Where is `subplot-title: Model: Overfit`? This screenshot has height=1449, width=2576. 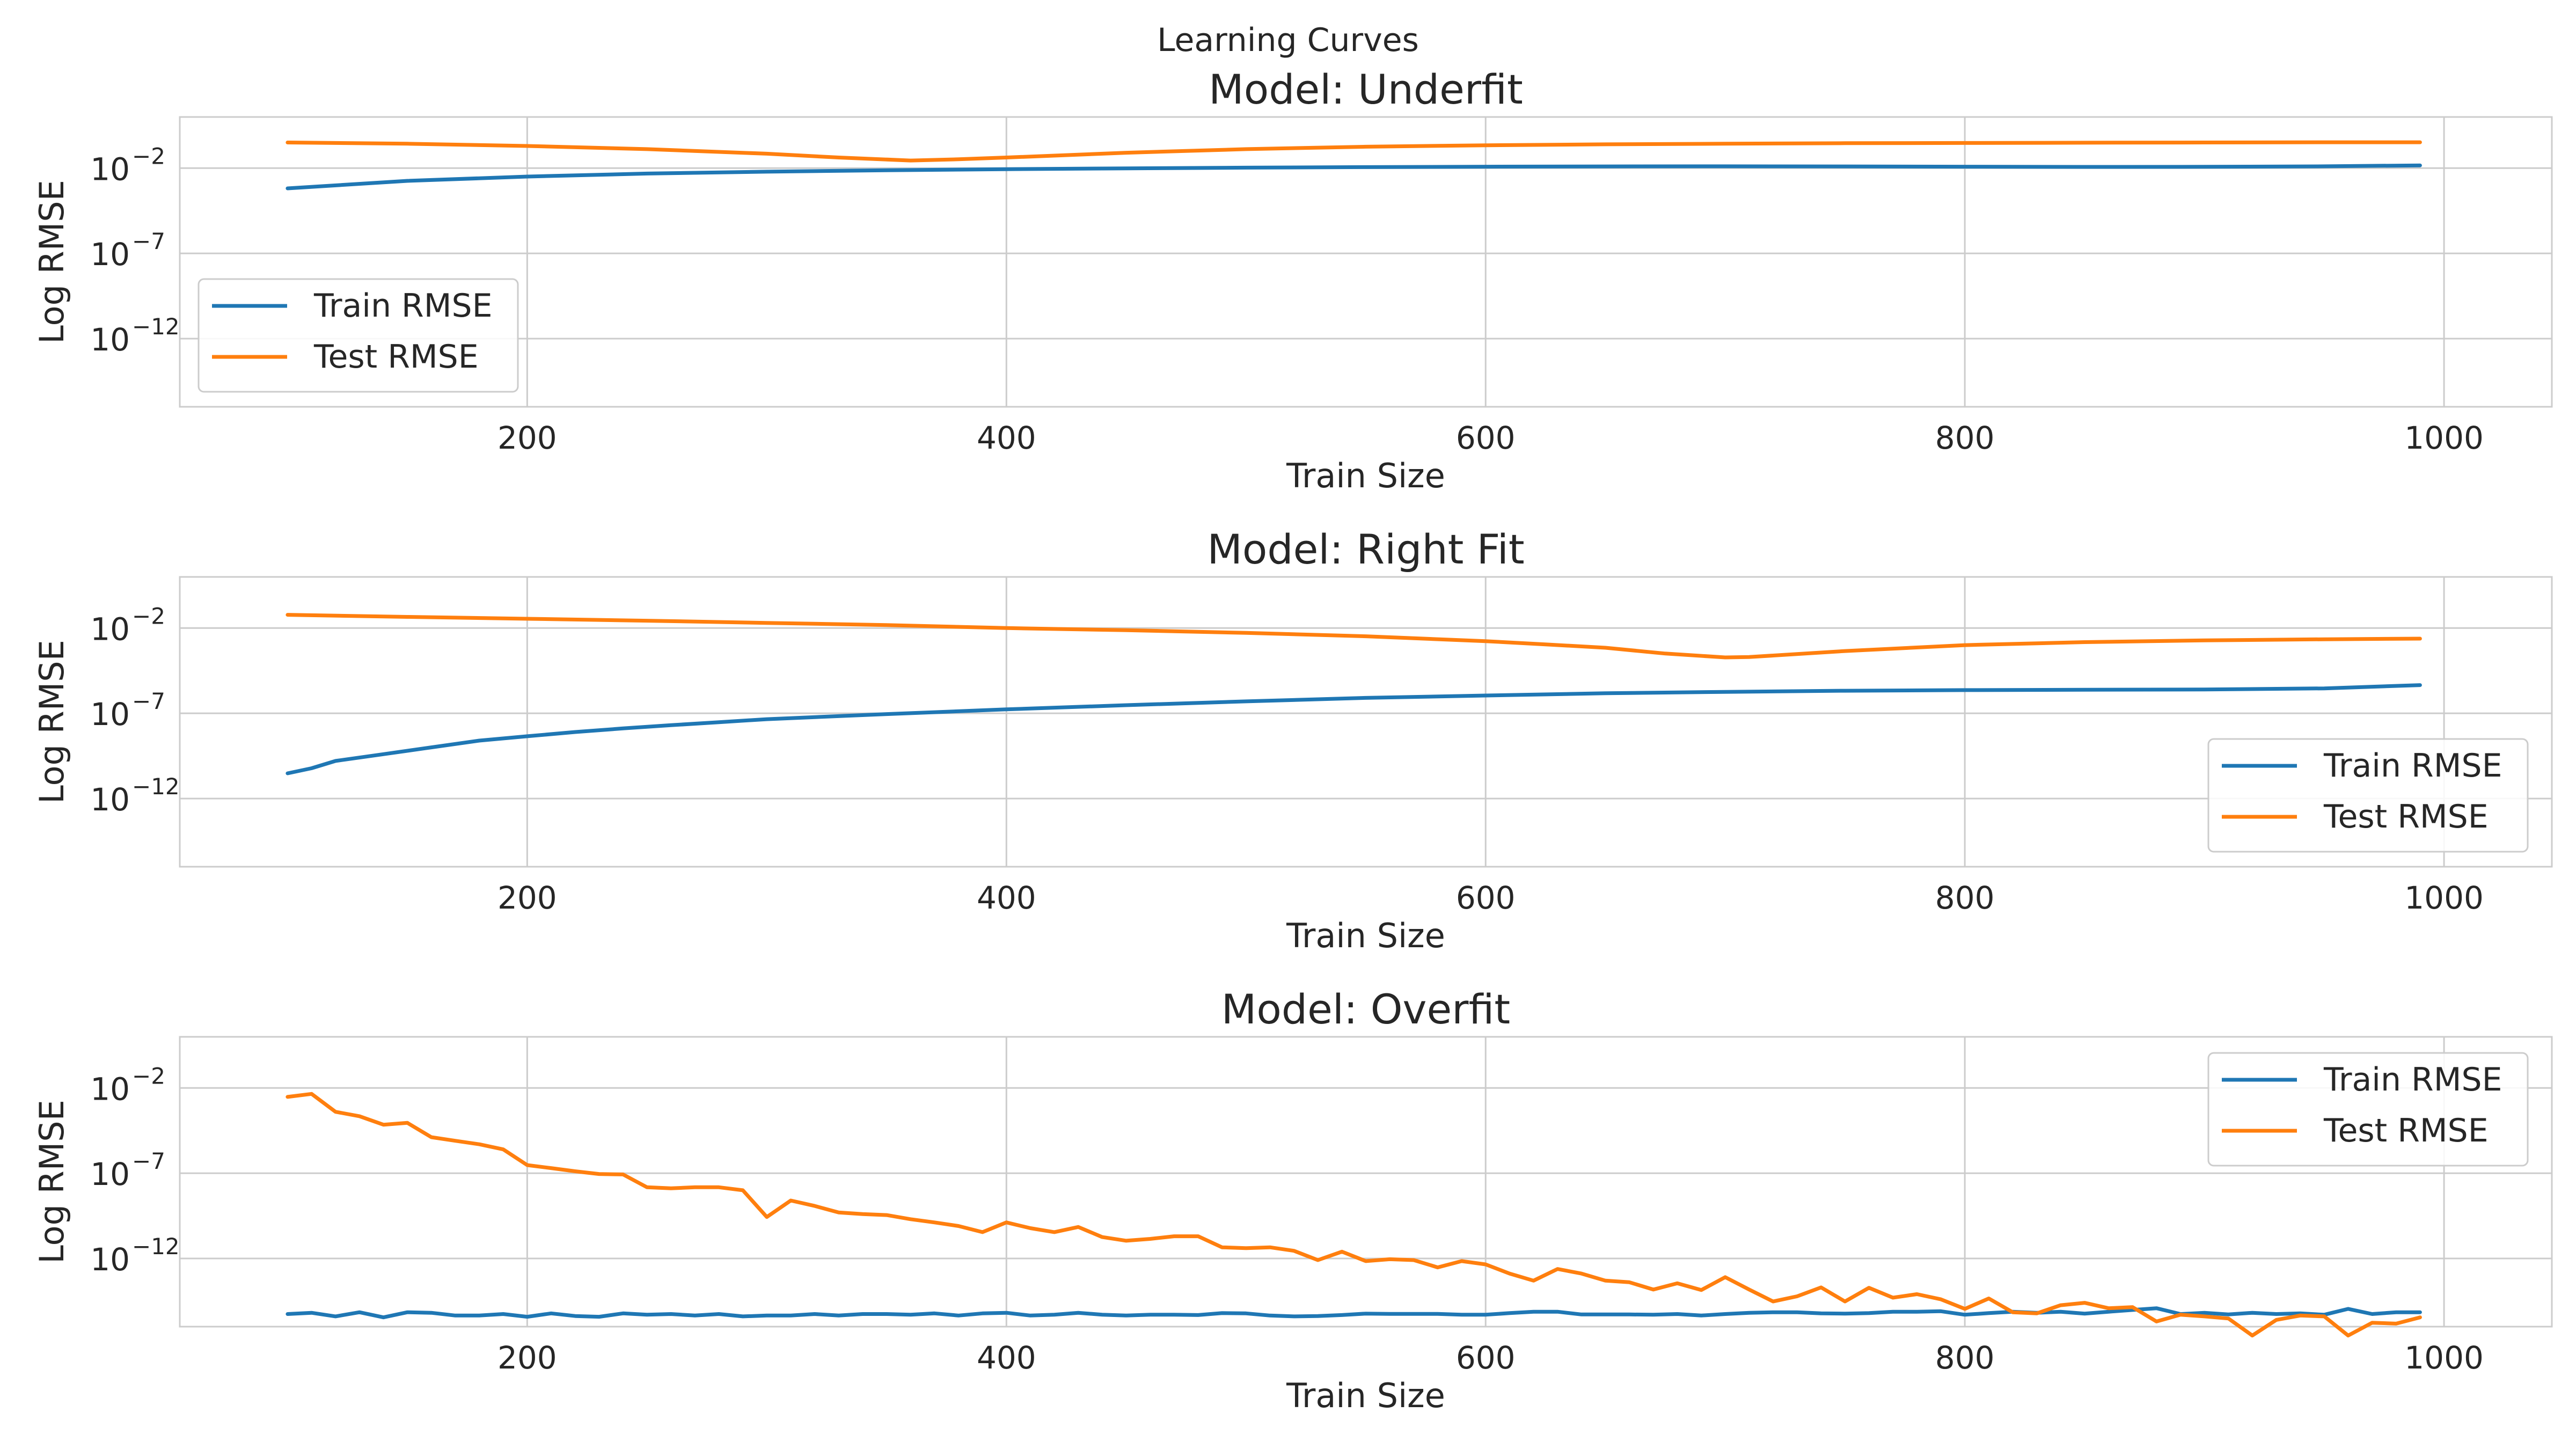 subplot-title: Model: Overfit is located at coordinates (1365, 1009).